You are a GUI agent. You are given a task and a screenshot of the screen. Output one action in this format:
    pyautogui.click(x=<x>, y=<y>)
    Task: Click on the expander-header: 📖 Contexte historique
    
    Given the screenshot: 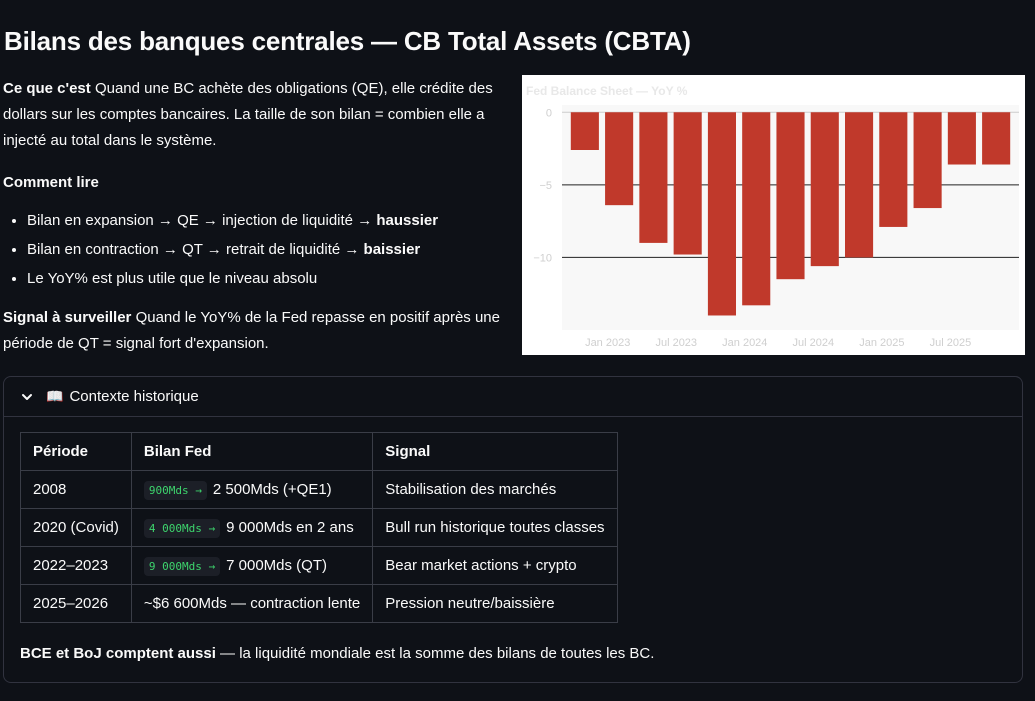 What is the action you would take?
    pyautogui.click(x=513, y=397)
    